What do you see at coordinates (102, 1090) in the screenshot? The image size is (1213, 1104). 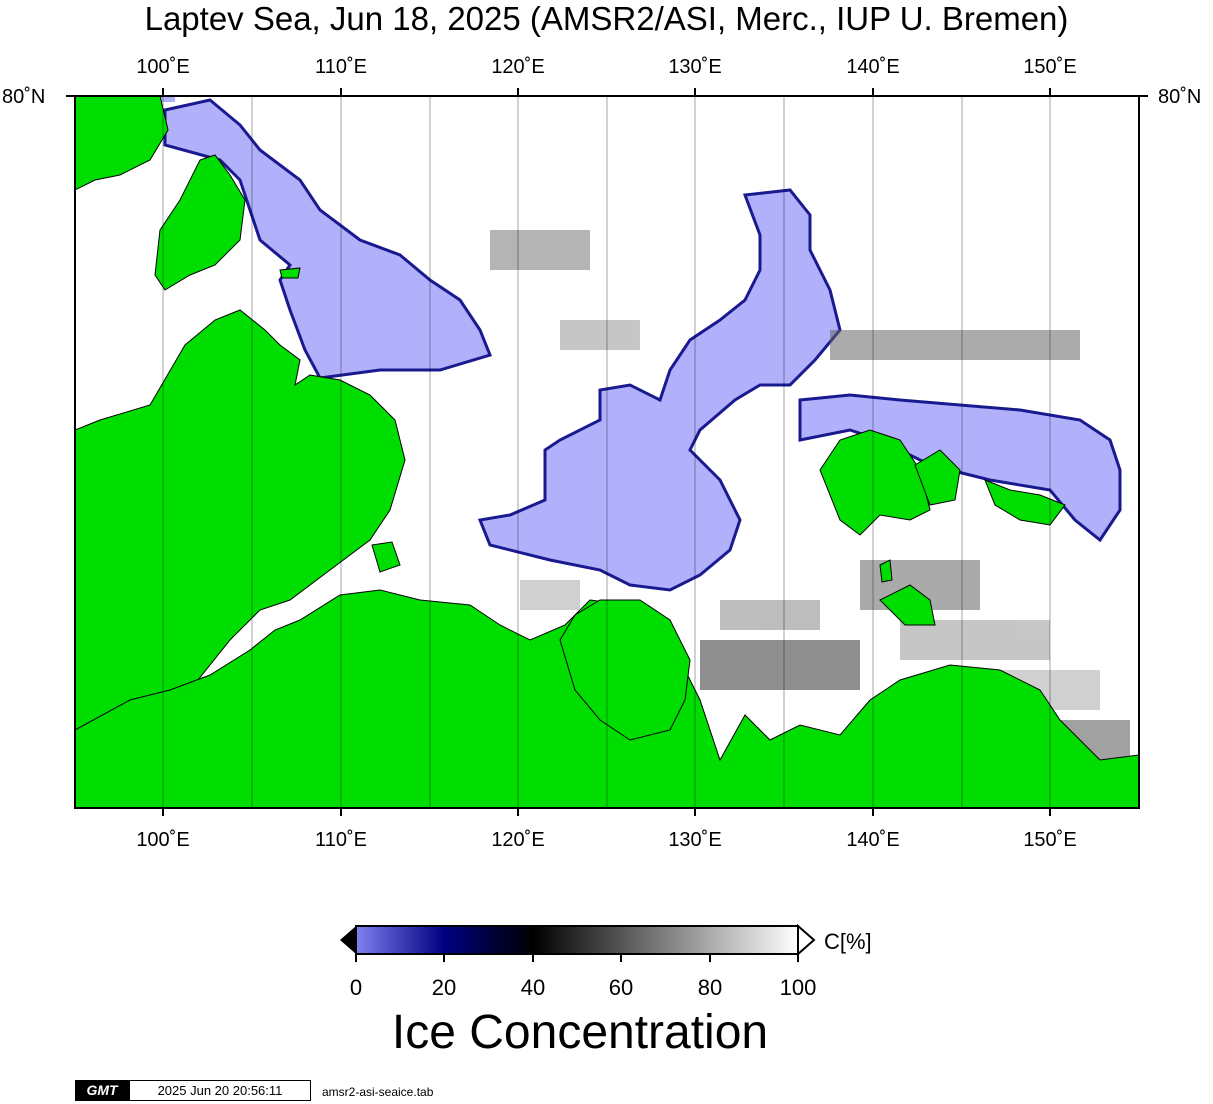 I see `gmt-logo: GMT` at bounding box center [102, 1090].